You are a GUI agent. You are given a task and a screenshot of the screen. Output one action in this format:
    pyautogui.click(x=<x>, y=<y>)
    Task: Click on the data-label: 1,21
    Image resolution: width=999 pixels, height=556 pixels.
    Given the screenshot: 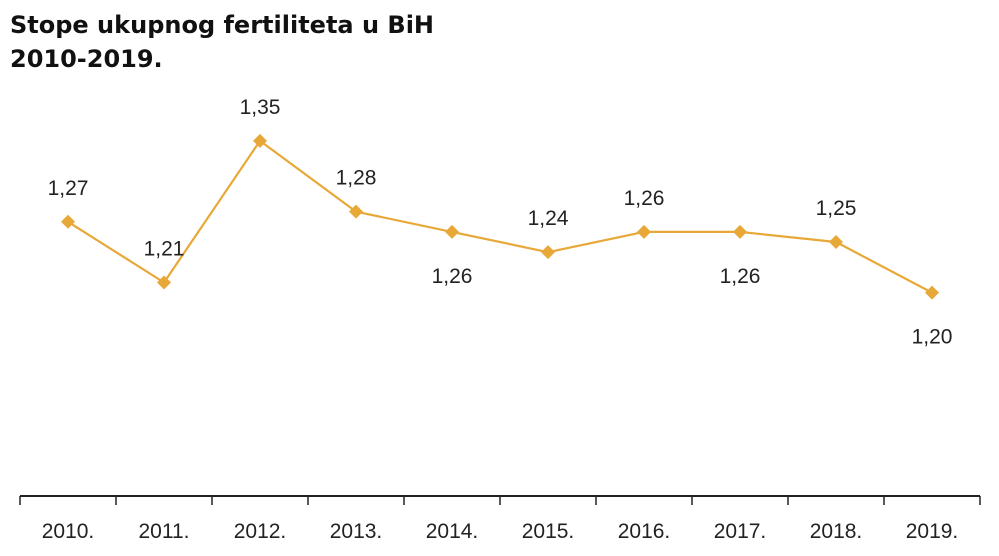 What is the action you would take?
    pyautogui.click(x=164, y=249)
    